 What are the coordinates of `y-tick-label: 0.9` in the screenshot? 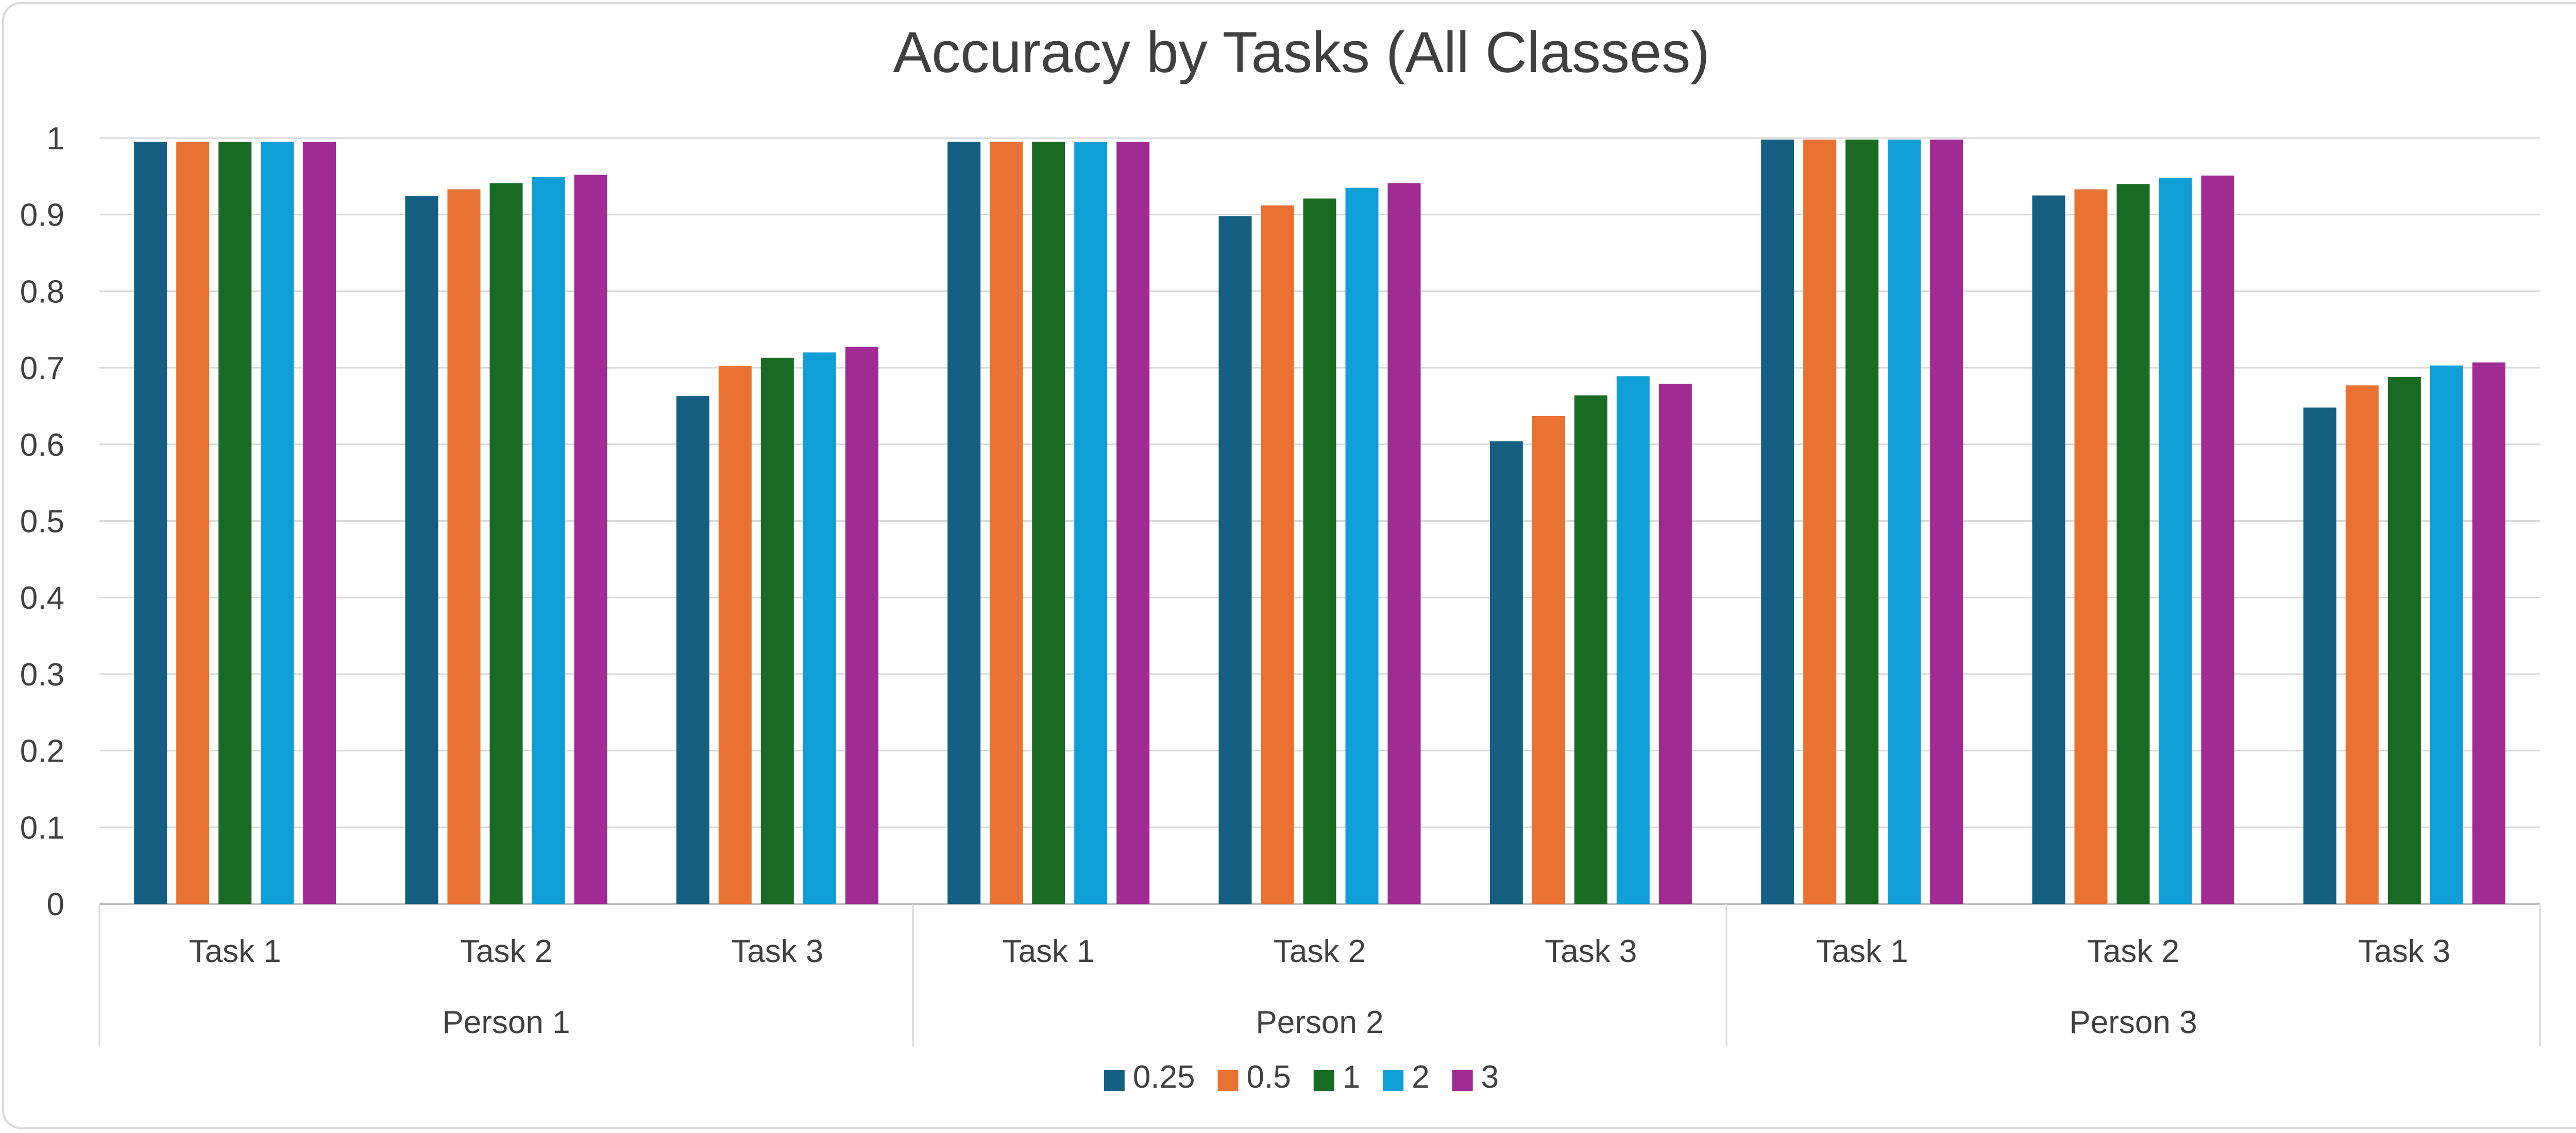 It's located at (42, 215).